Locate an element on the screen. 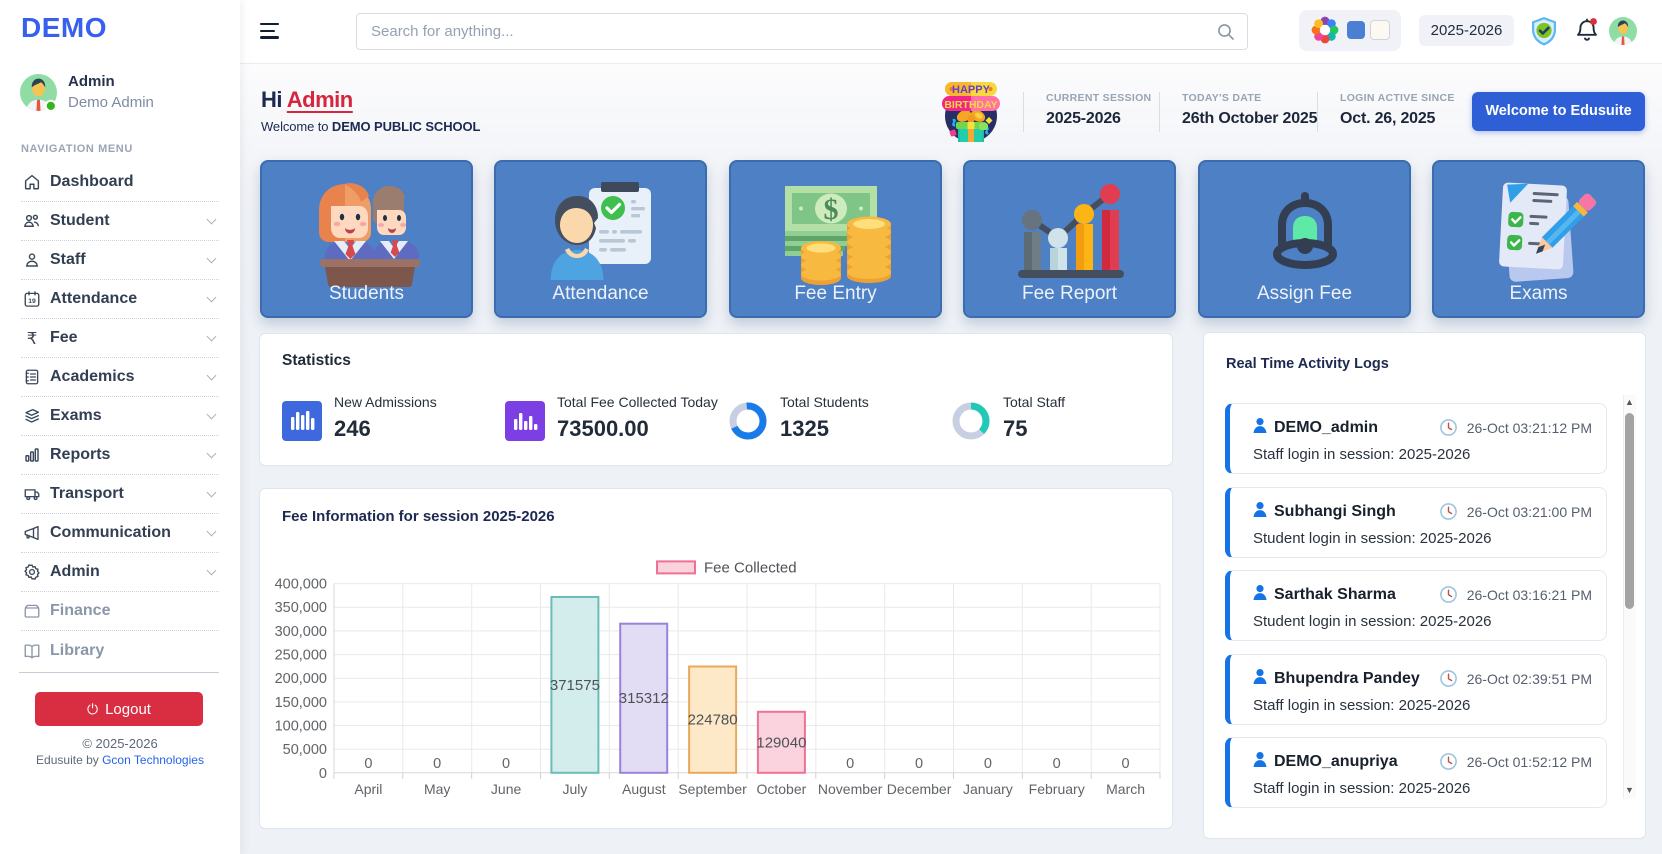 The width and height of the screenshot is (1662, 854). svg-text: 224780 is located at coordinates (713, 720).